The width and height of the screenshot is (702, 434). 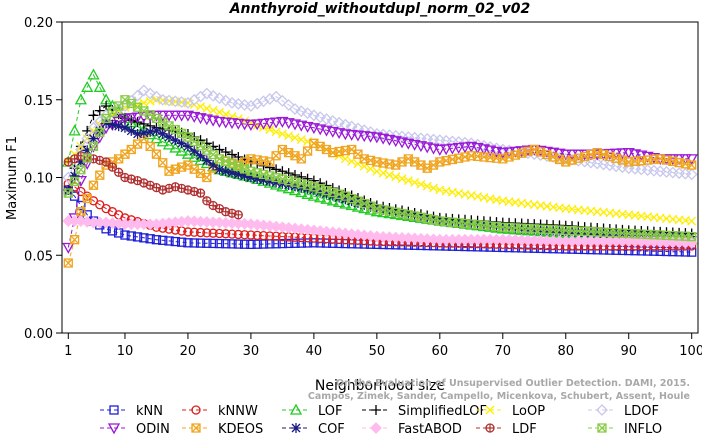 I want to click on legend-item-ldf: LDF, so click(x=506, y=428).